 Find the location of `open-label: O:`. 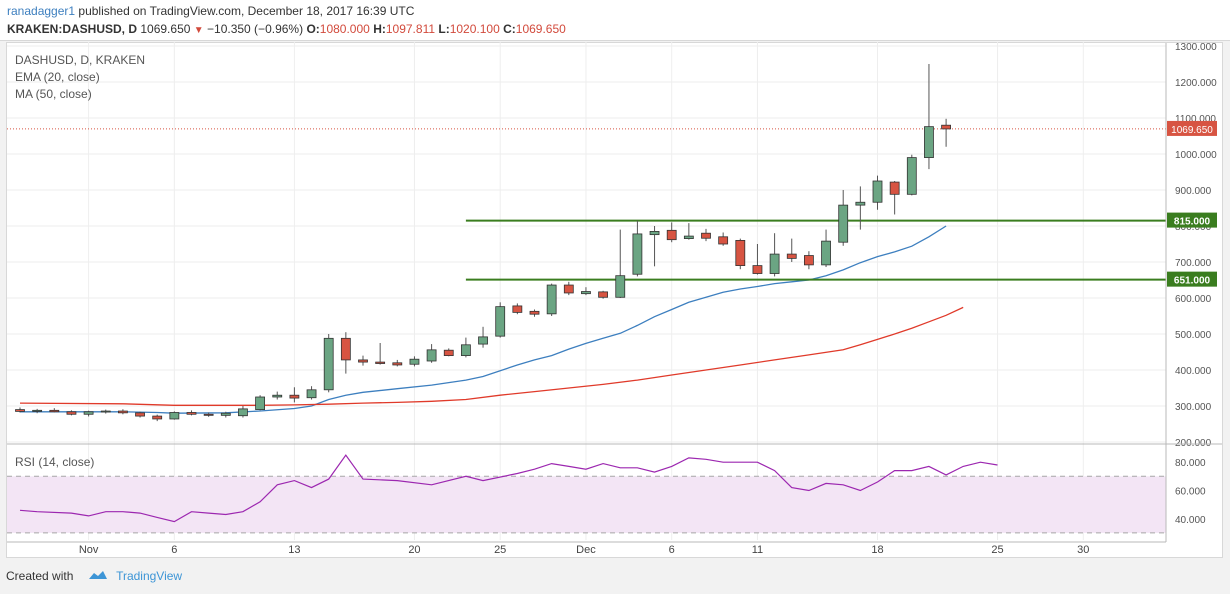

open-label: O: is located at coordinates (313, 29).